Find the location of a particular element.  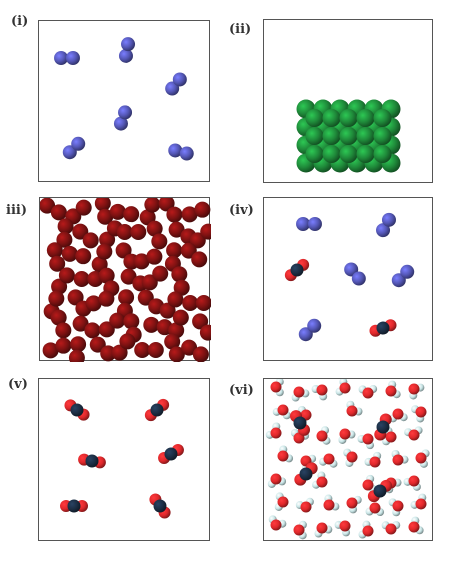

panel-iv is located at coordinates (348, 279).